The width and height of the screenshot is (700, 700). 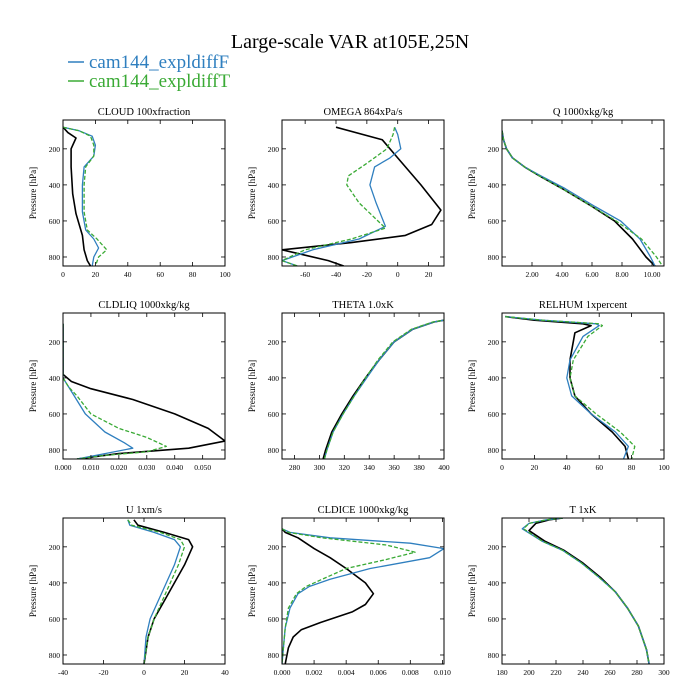 What do you see at coordinates (144, 305) in the screenshot?
I see `panel-title: CLDLIQ 1000xkg/kg` at bounding box center [144, 305].